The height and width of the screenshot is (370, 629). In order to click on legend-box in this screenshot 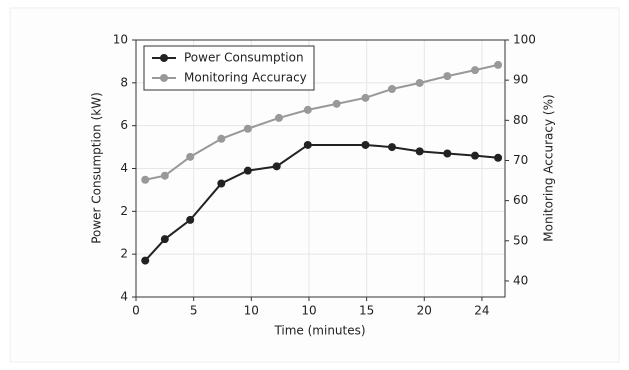, I will do `click(229, 68)`.